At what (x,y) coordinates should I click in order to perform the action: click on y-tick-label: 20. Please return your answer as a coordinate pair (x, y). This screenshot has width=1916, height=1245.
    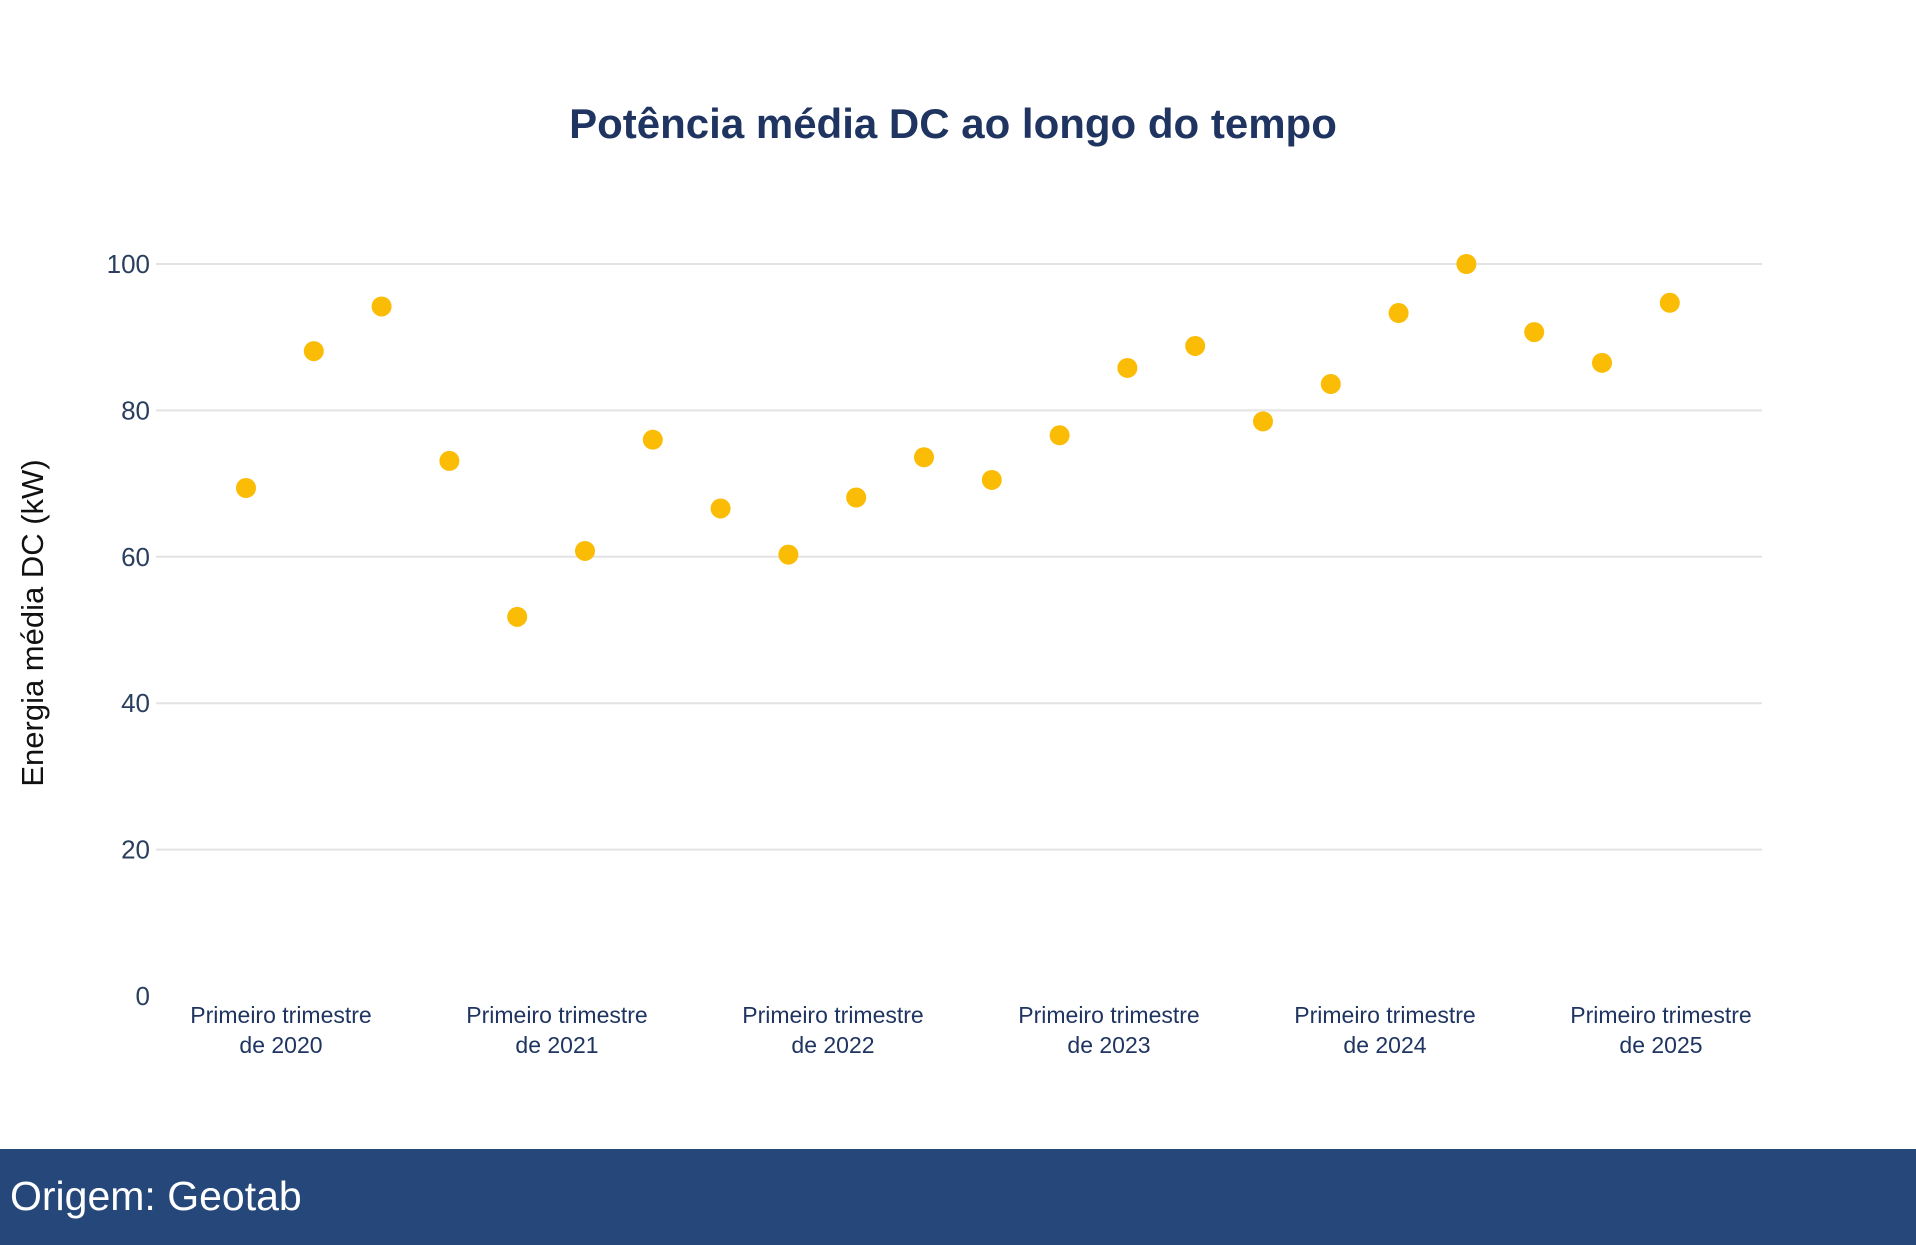
    Looking at the image, I should click on (135, 850).